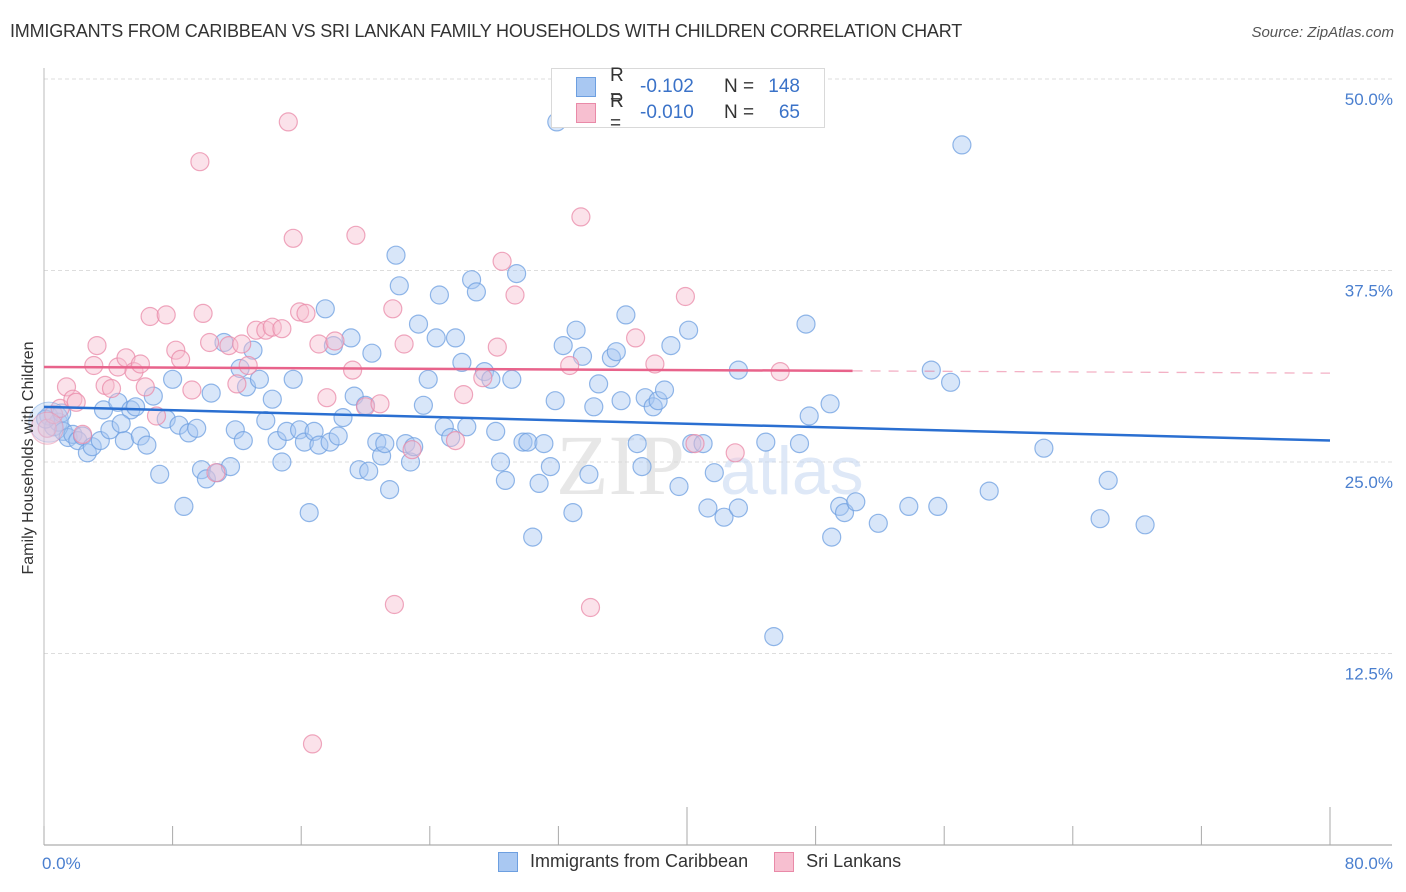 This screenshot has width=1406, height=892. What do you see at coordinates (448, 369) in the screenshot?
I see `trend-line-sri-lankans` at bounding box center [448, 369].